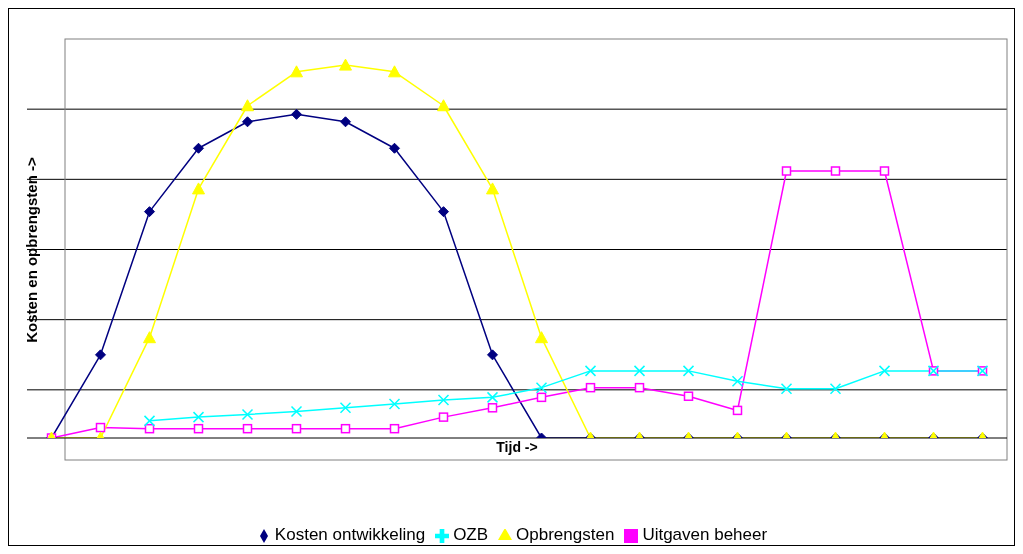 Image resolution: width=1023 pixels, height=554 pixels. What do you see at coordinates (31, 249) in the screenshot?
I see `y-axis-title: Kosten en opbrengsten ->` at bounding box center [31, 249].